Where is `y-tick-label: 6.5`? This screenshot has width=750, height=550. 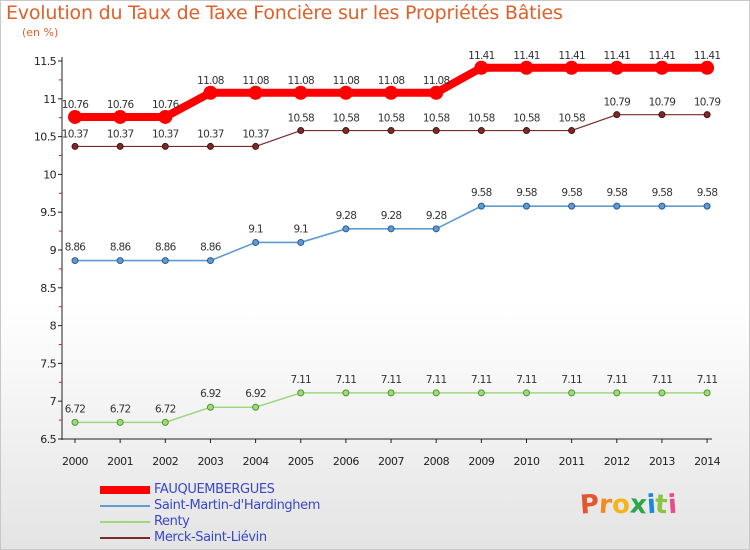
y-tick-label: 6.5 is located at coordinates (48, 439).